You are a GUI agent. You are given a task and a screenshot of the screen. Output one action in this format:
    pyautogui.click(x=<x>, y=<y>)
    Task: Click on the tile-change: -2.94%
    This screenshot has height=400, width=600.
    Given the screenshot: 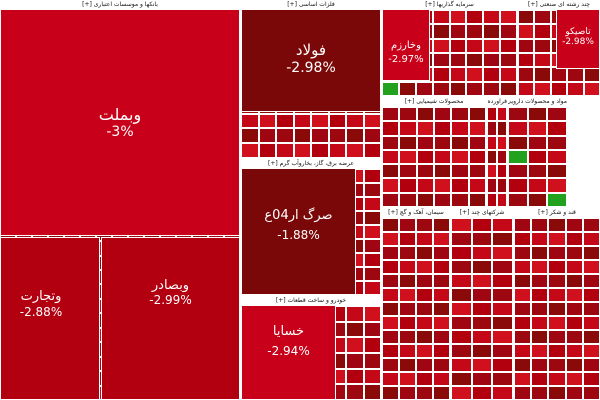 What is the action you would take?
    pyautogui.click(x=288, y=351)
    